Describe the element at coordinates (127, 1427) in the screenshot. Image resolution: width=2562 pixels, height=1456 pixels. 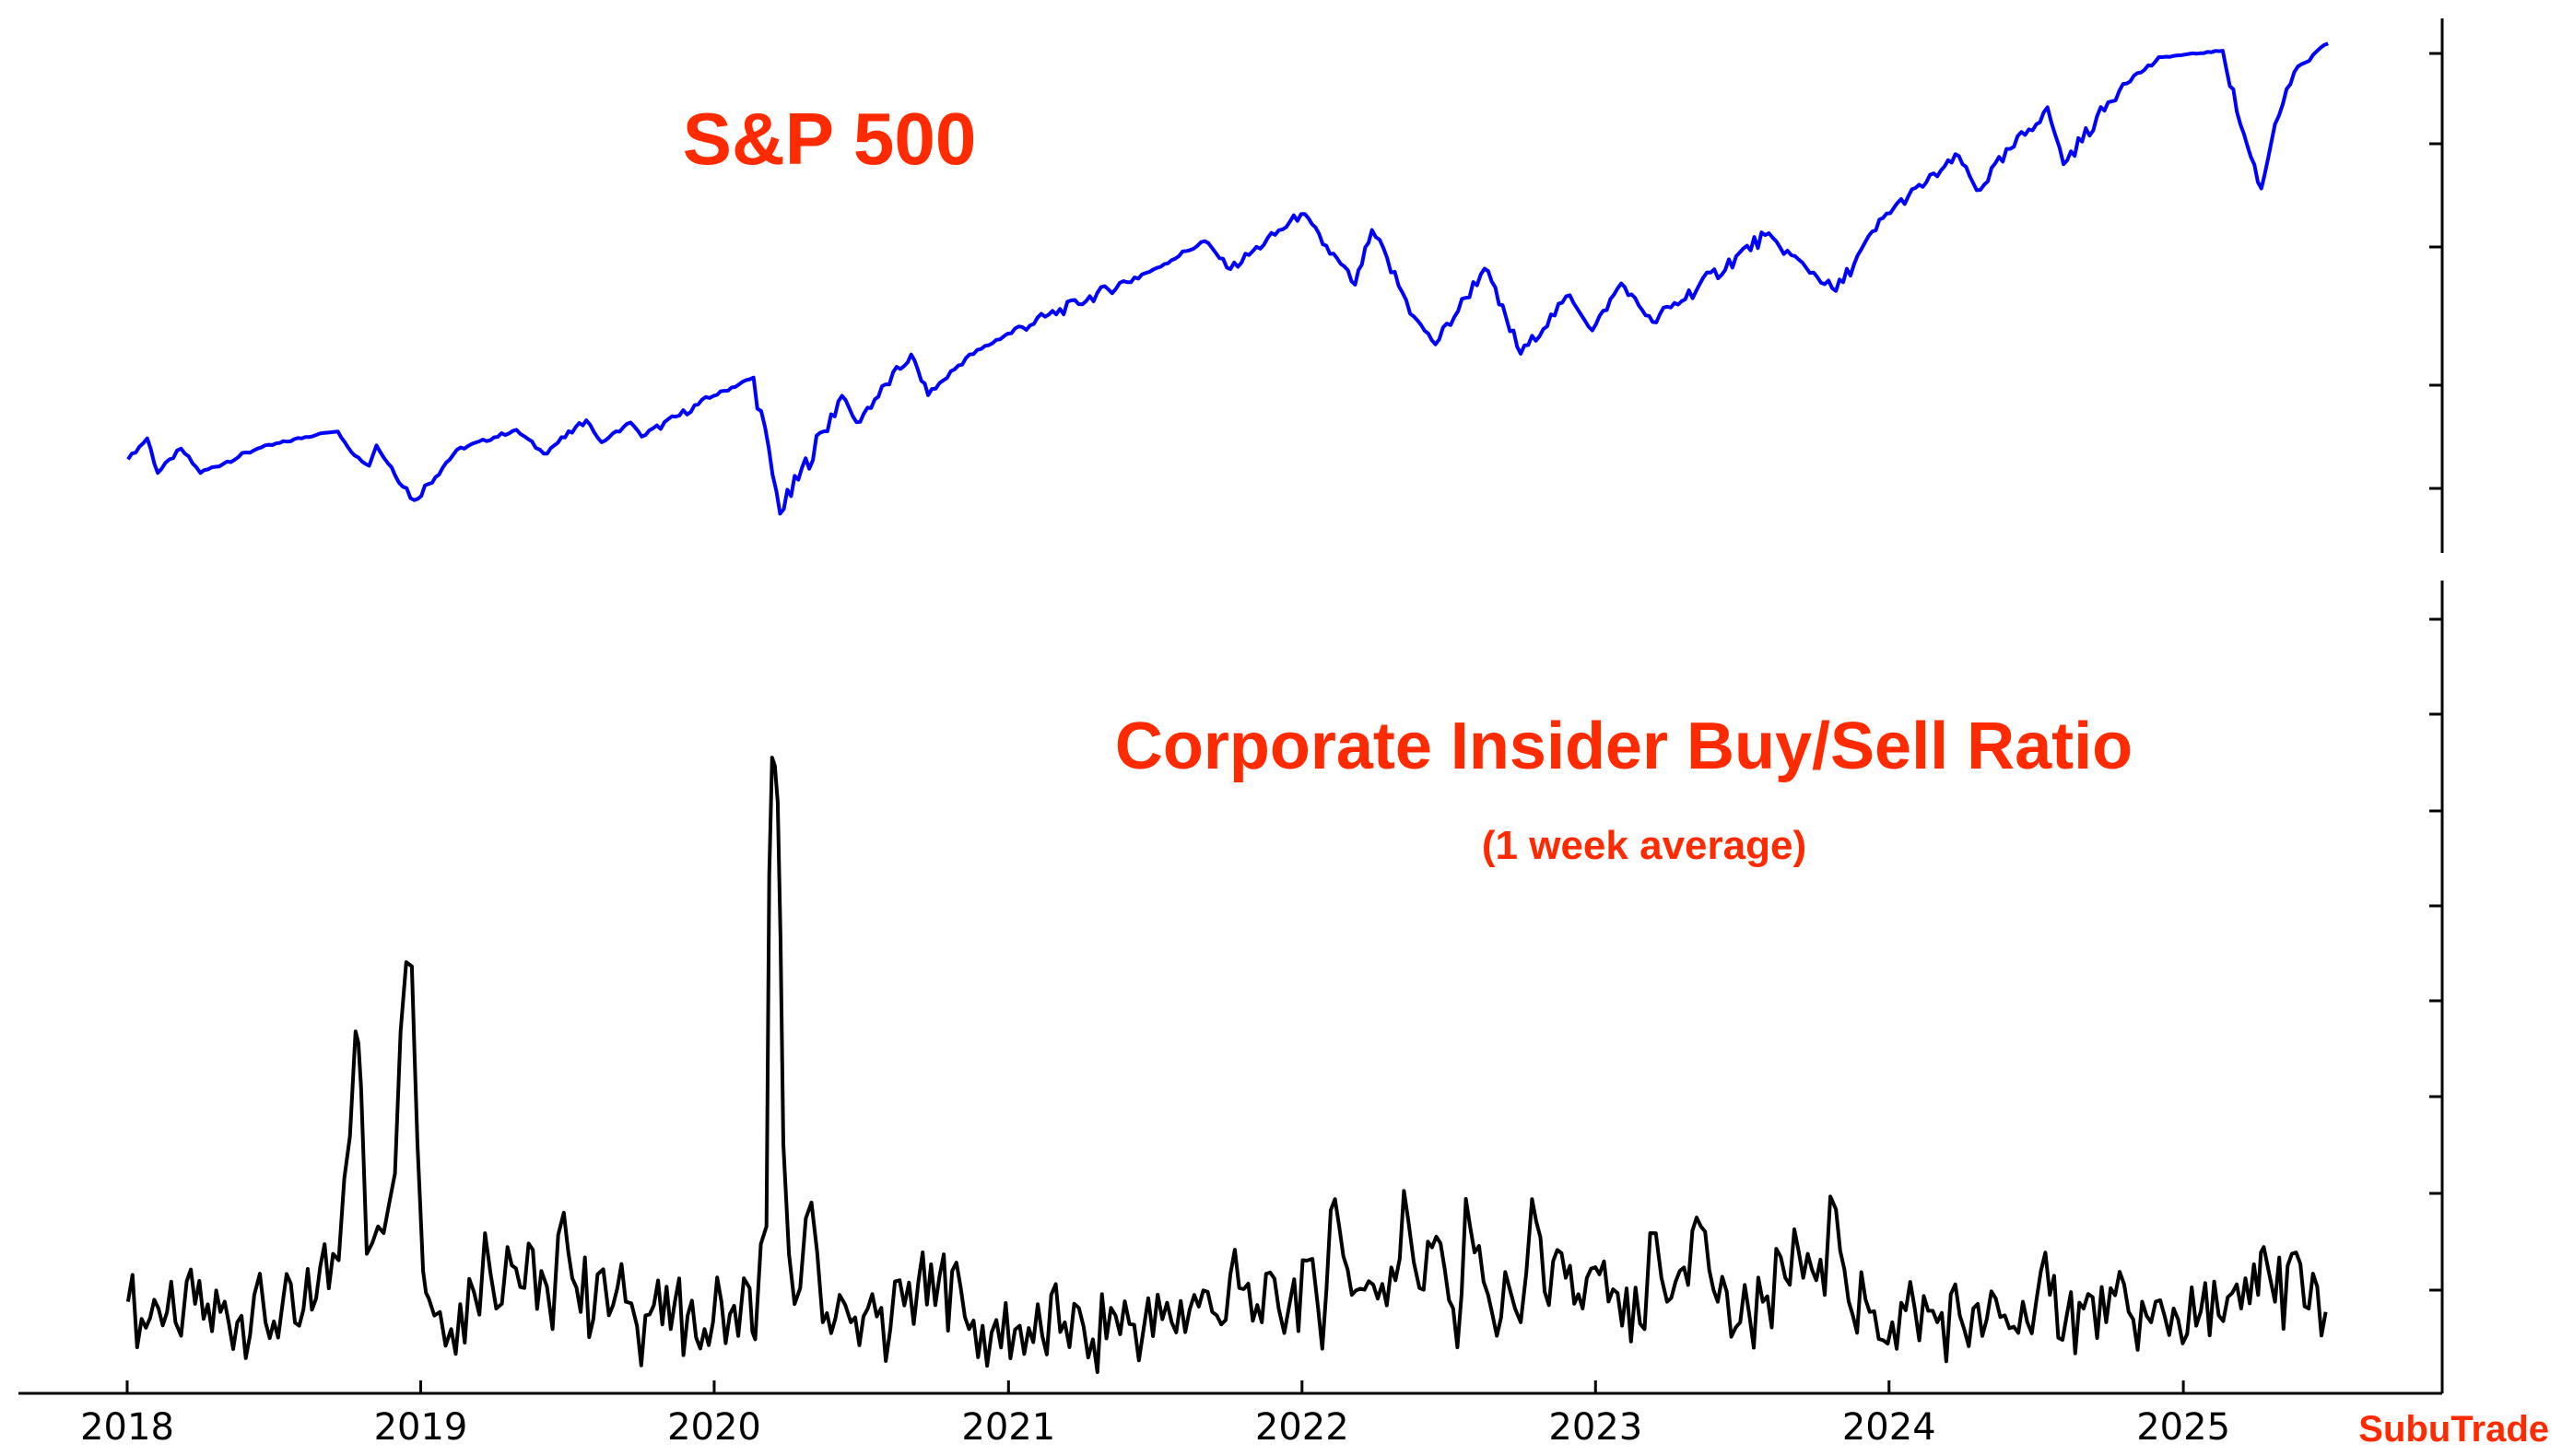
I see `x-tick-label: 2018` at that location.